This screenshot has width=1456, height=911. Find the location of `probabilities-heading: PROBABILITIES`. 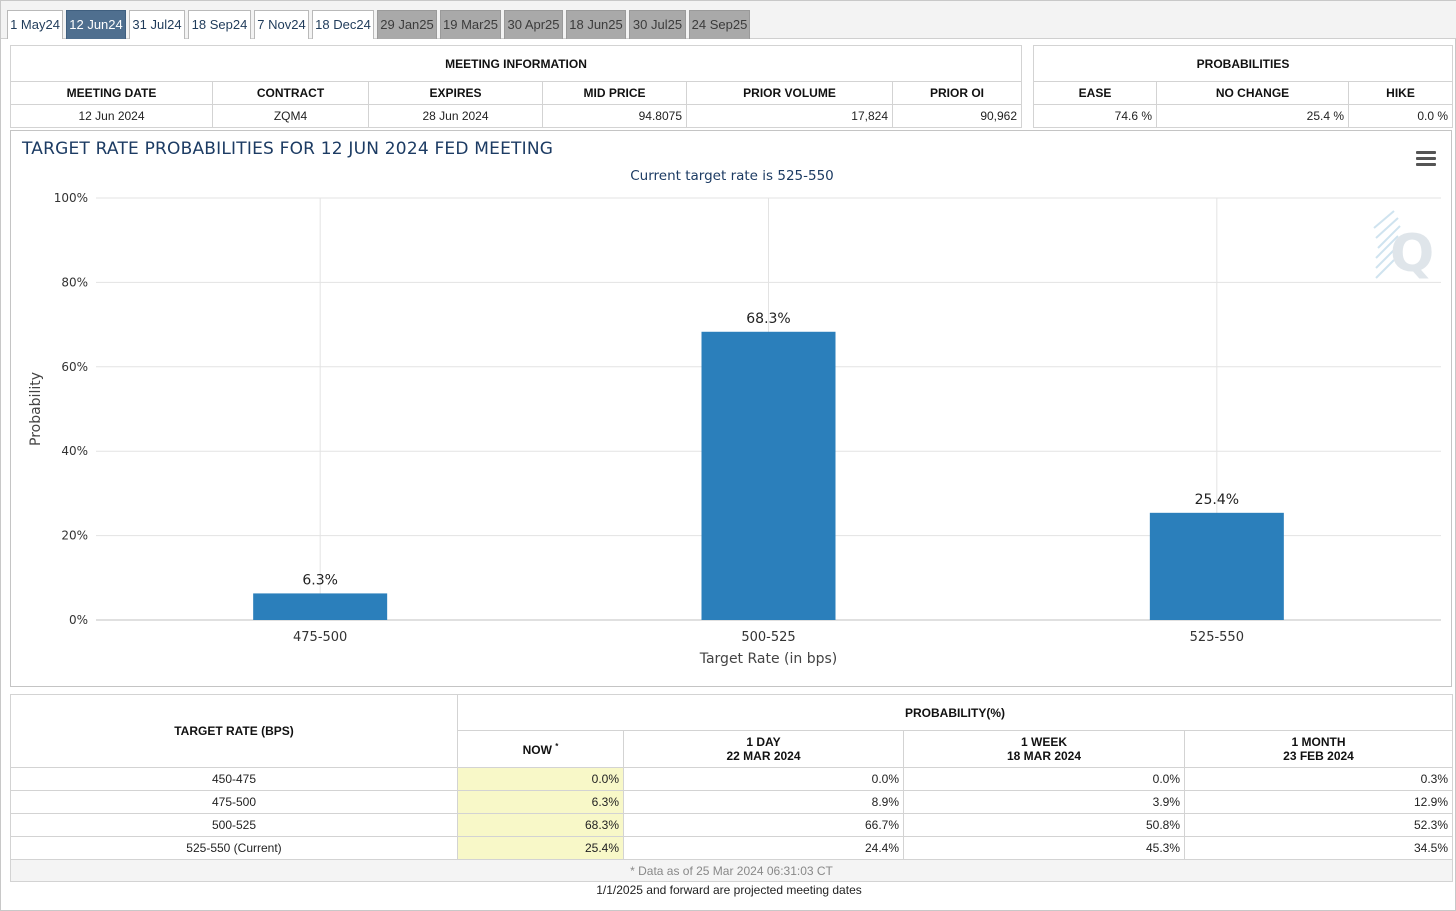

probabilities-heading: PROBABILITIES is located at coordinates (1243, 63).